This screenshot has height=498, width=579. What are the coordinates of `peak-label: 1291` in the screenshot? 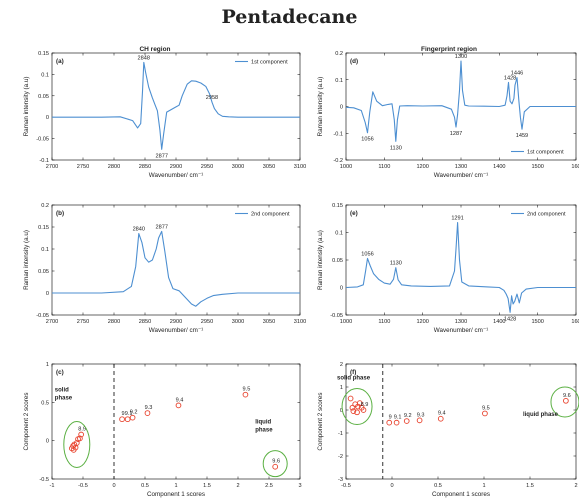 It's located at (457, 219).